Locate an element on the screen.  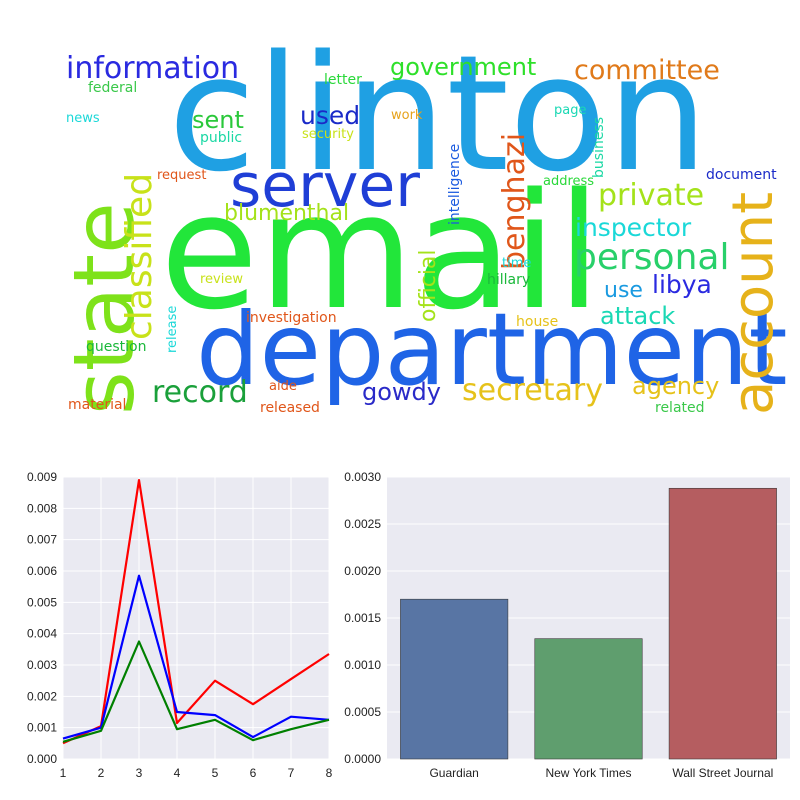
line-ytick-label: 0.009 is located at coordinates (42, 477).